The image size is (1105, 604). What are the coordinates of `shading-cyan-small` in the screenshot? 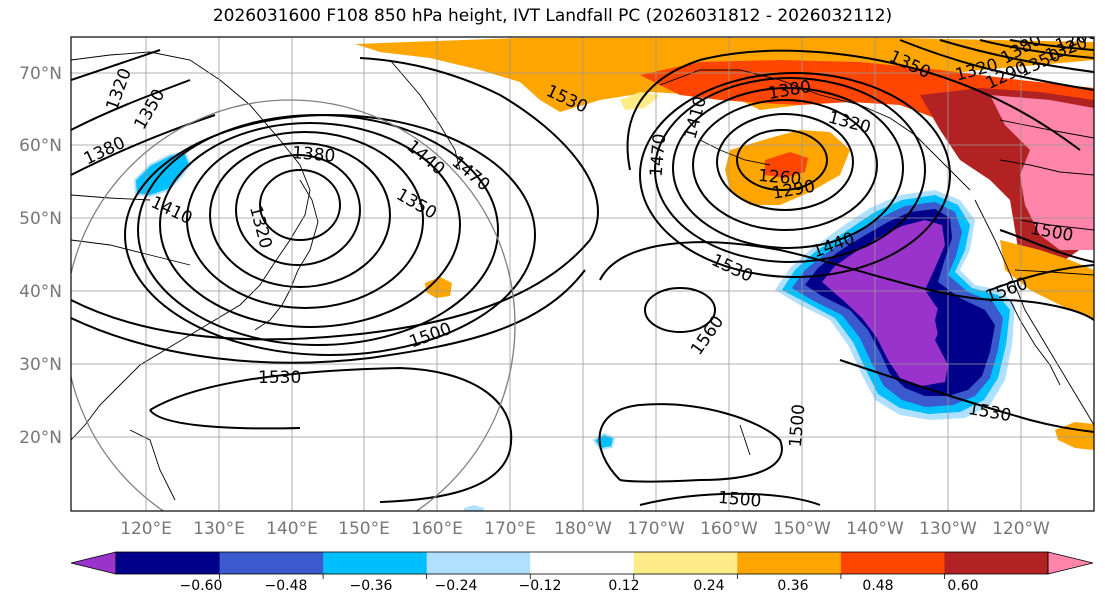 It's located at (604, 441).